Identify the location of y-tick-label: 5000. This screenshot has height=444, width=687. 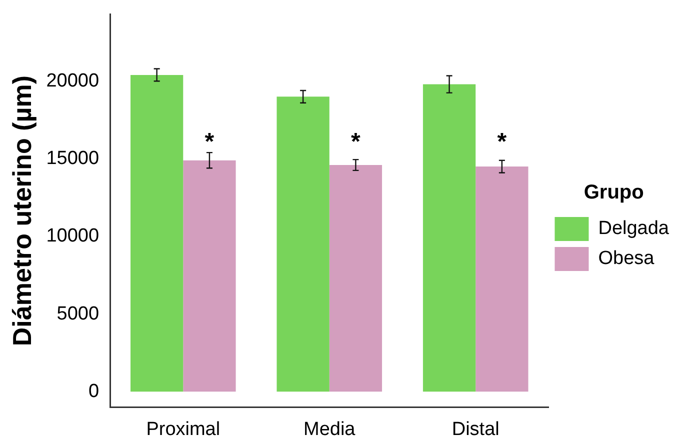
(78, 313).